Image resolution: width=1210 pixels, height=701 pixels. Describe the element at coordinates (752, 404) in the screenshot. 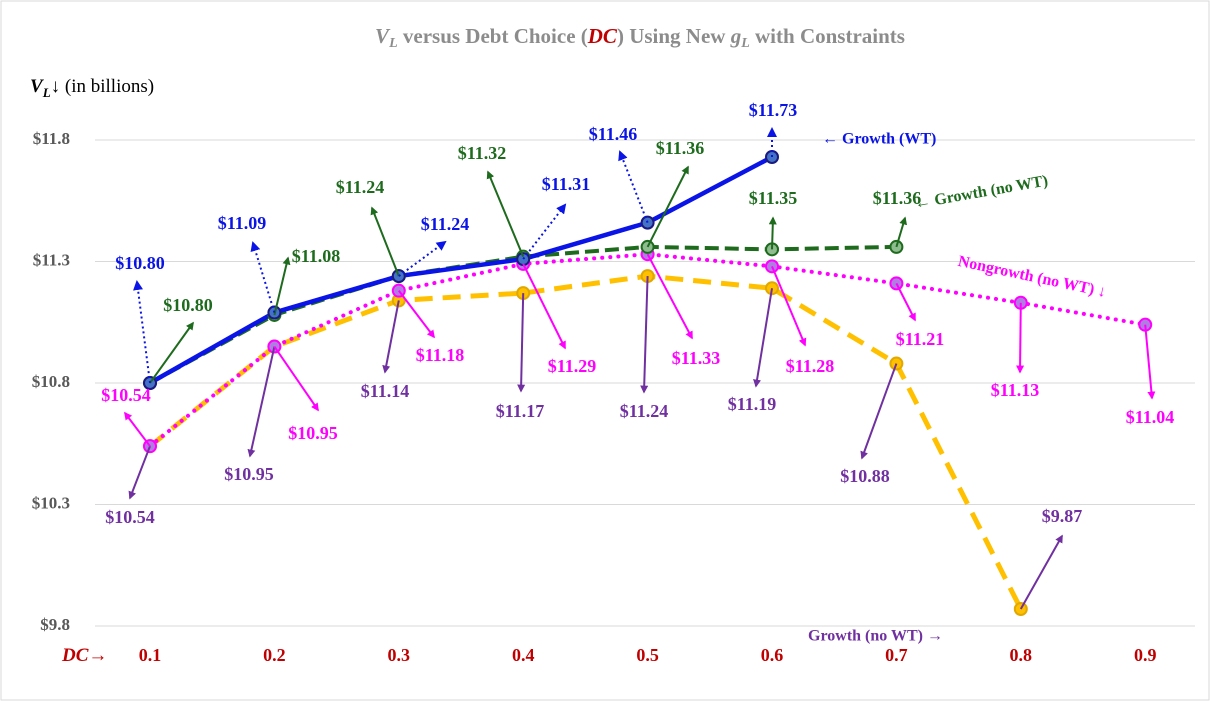

I see `value-label: $11.19` at that location.